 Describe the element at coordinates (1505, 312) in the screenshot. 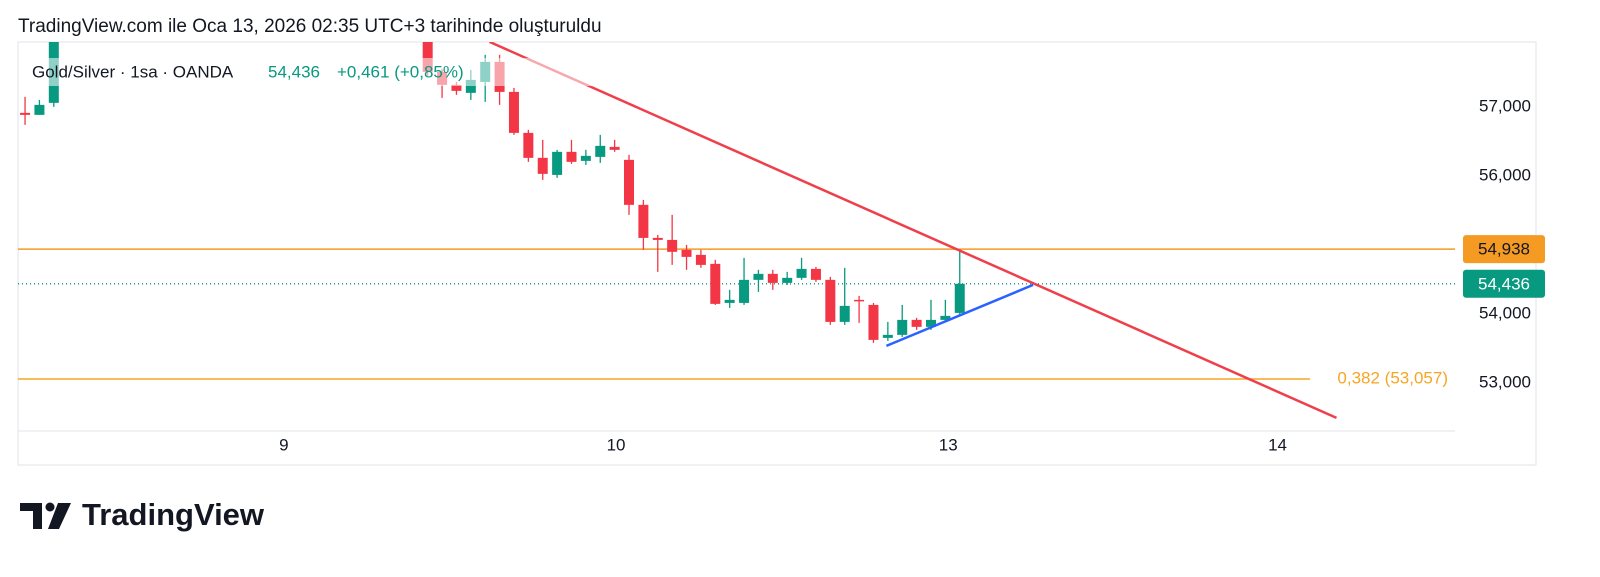

I see `y-tick-label: 54,000` at that location.